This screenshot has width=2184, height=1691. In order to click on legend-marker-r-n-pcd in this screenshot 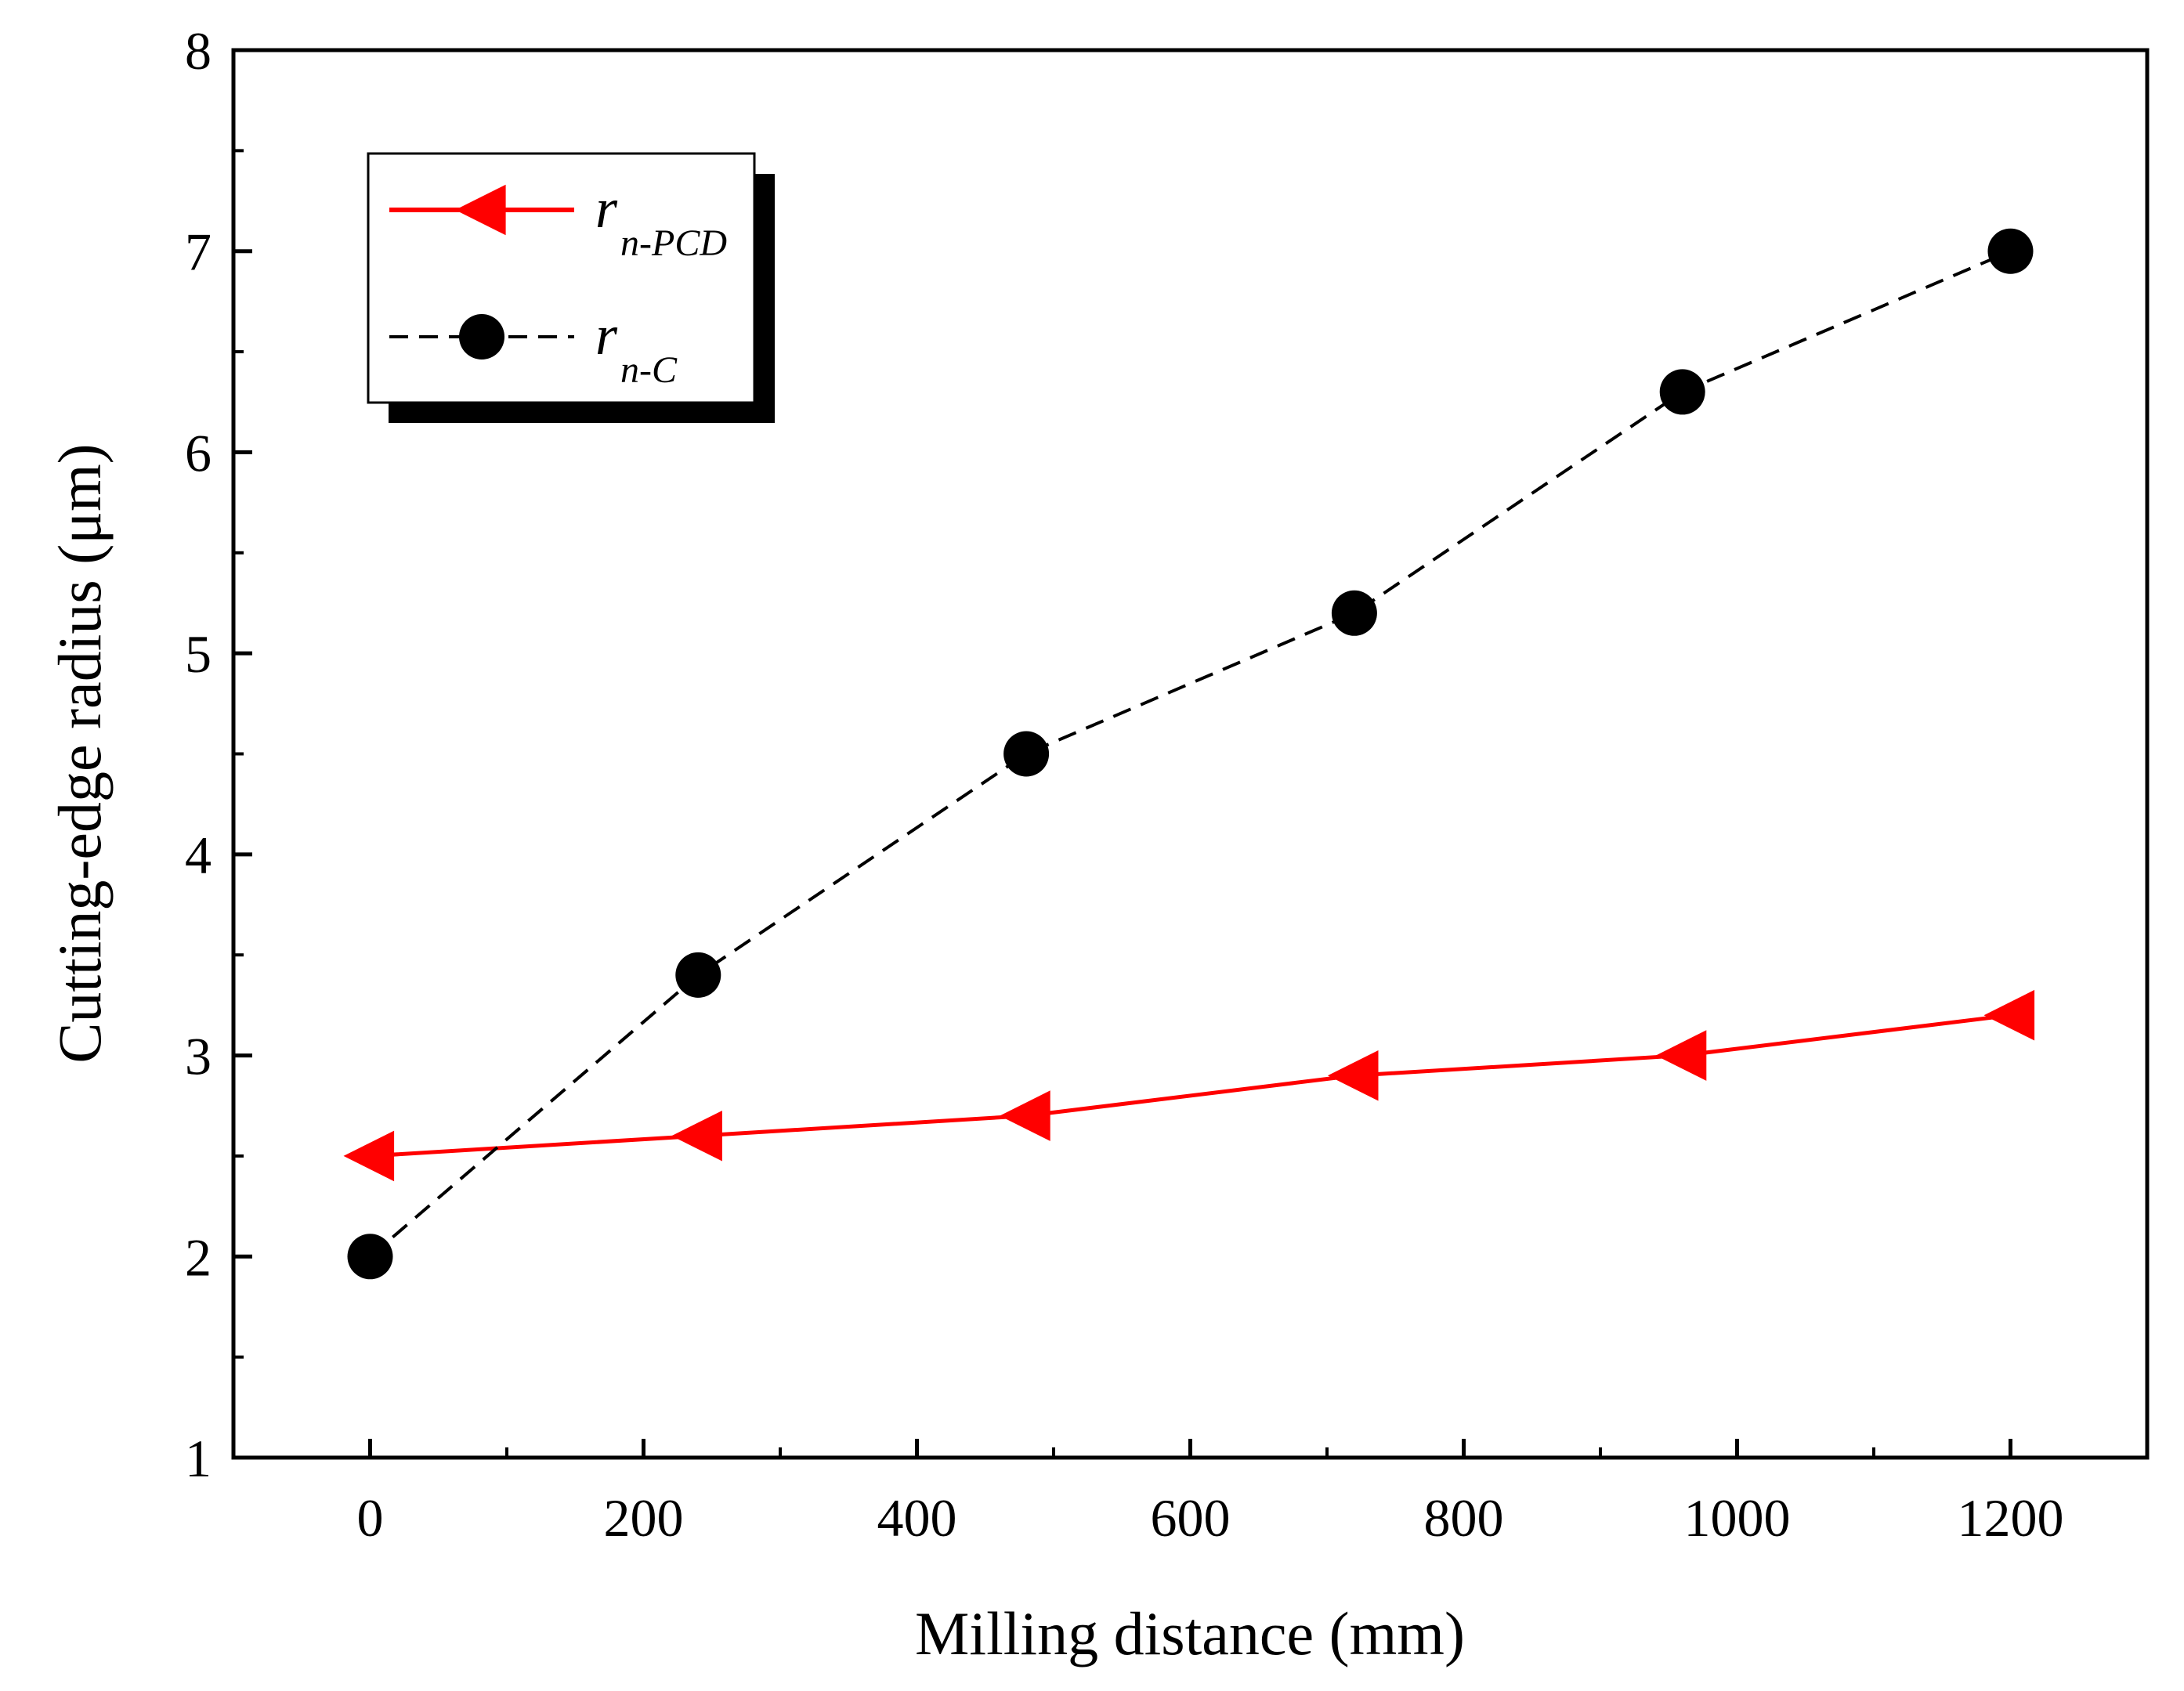, I will do `click(480, 210)`.